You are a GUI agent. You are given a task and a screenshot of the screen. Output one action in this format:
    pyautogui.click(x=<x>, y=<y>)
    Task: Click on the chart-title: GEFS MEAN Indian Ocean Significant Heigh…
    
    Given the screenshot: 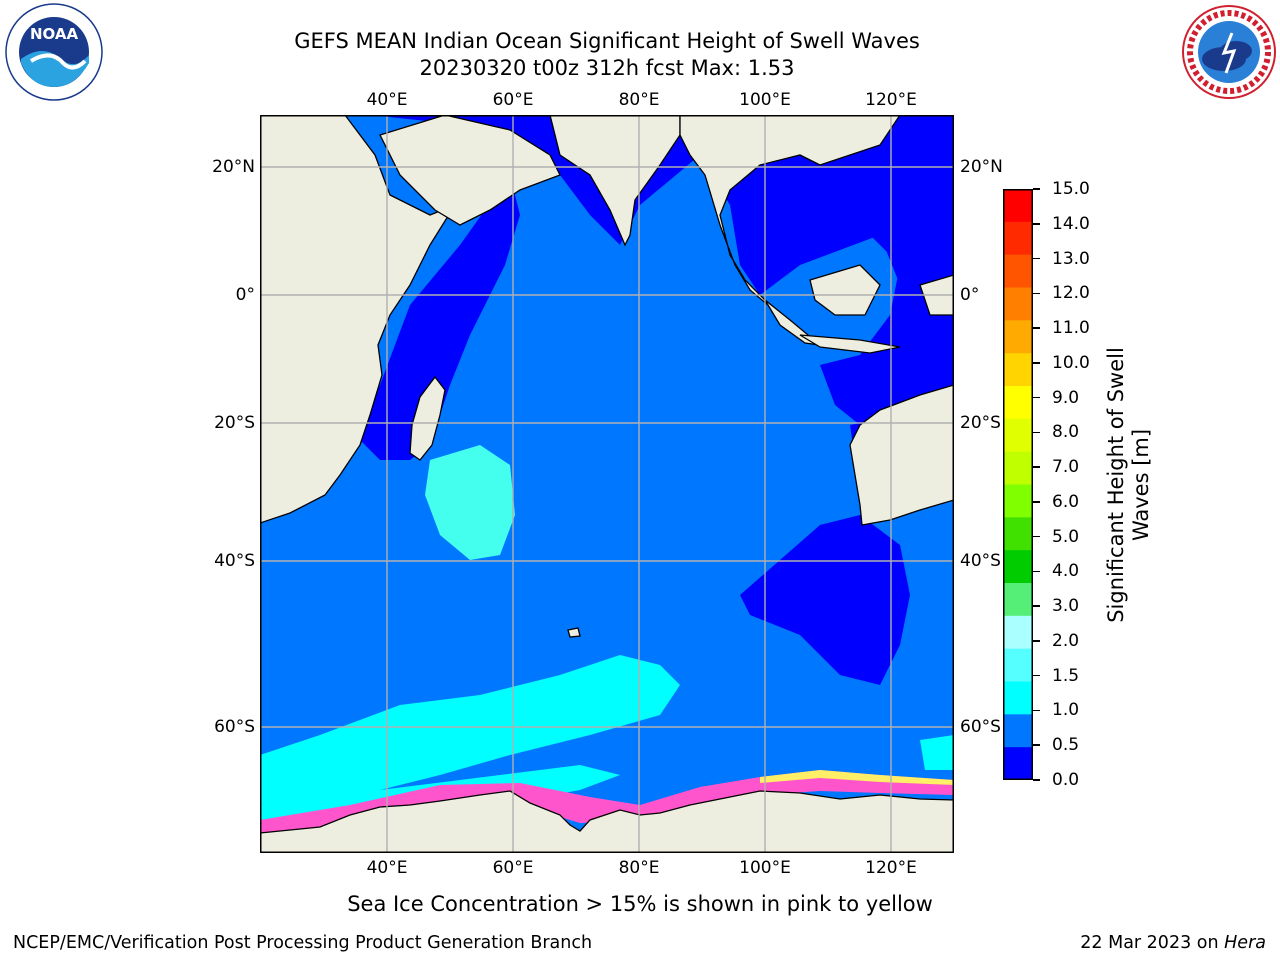 What is the action you would take?
    pyautogui.click(x=607, y=41)
    